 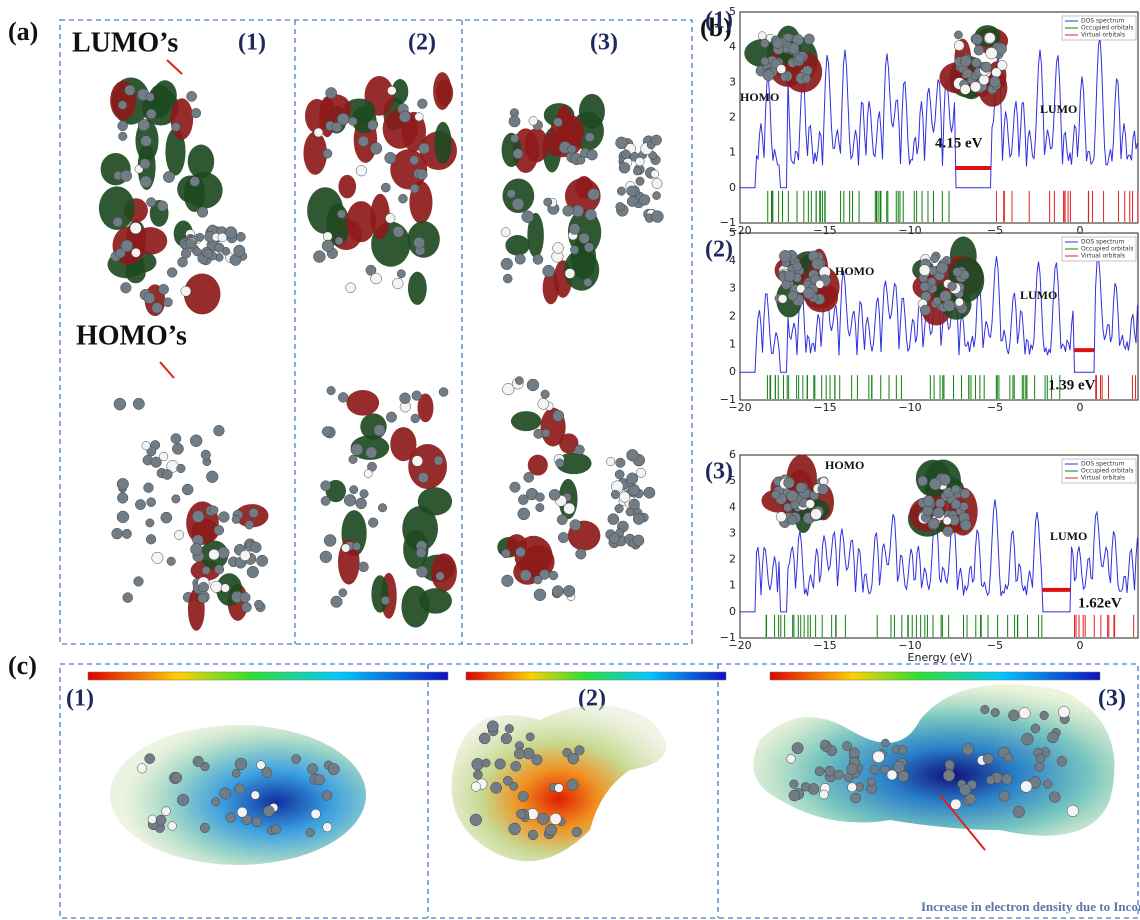 What do you see at coordinates (739, 230) in the screenshot?
I see `x-tick-label: −20` at bounding box center [739, 230].